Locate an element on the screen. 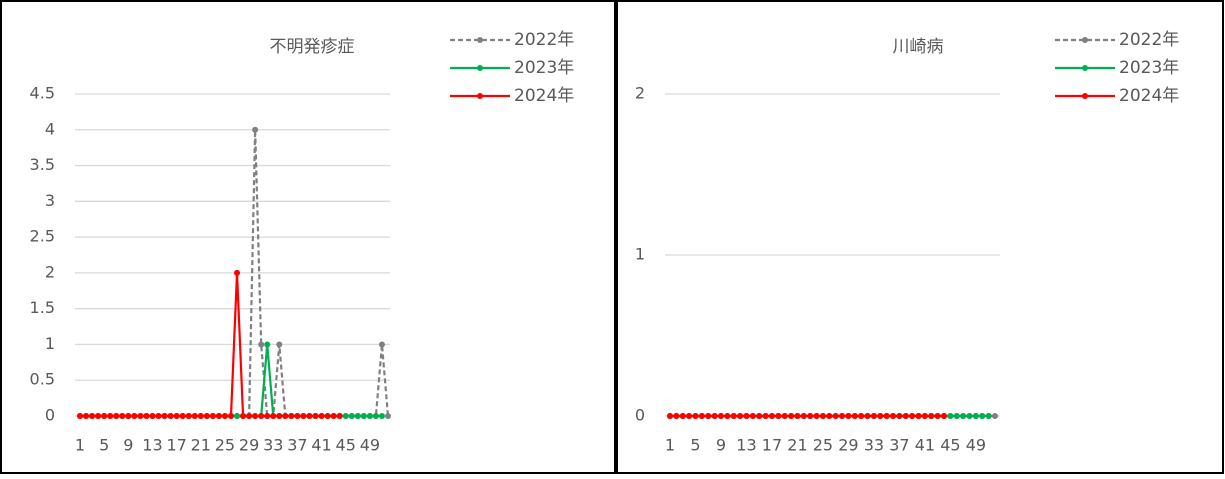 The height and width of the screenshot is (479, 1225). x-tick-label: 21 is located at coordinates (201, 445).